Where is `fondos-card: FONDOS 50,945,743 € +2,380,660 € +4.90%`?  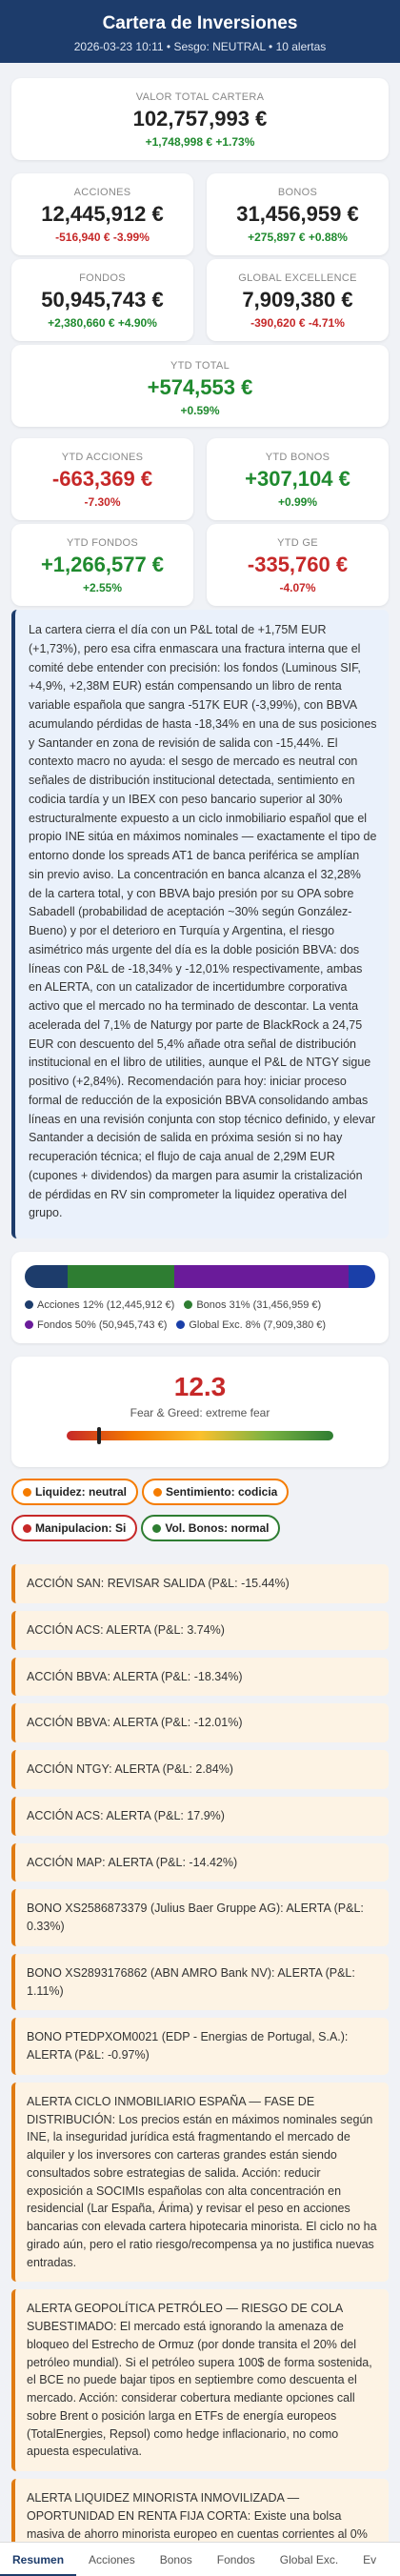 fondos-card: FONDOS 50,945,743 € +2,380,660 € +4.90% is located at coordinates (102, 300).